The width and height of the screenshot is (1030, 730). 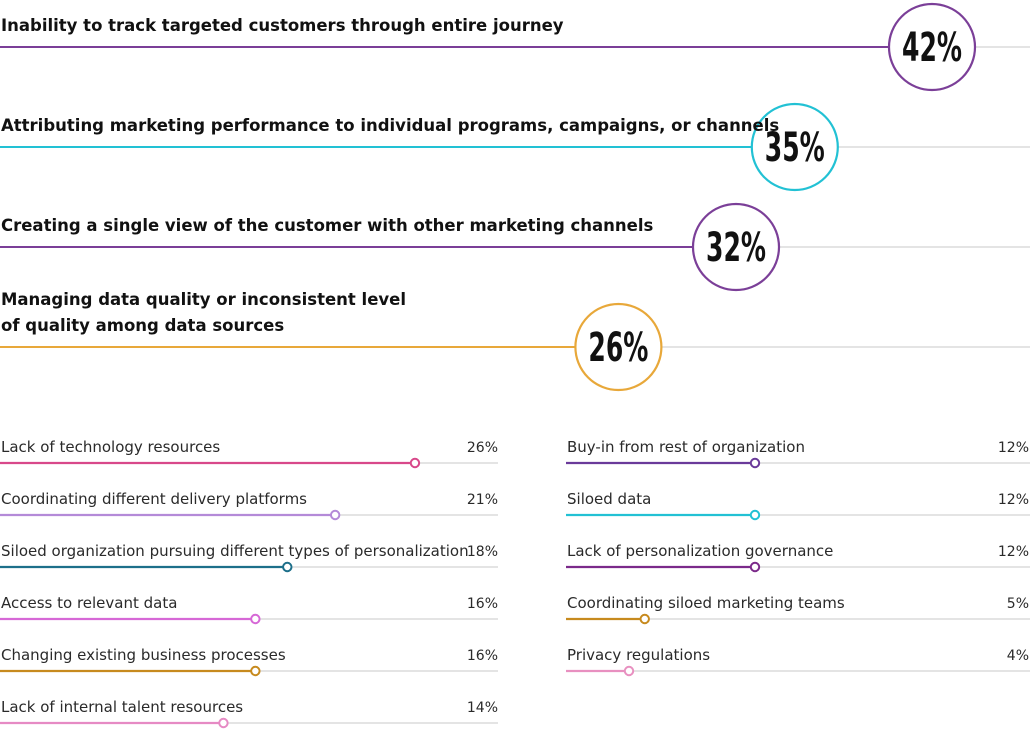 What do you see at coordinates (1018, 604) in the screenshot?
I see `right-item-value-4: 5%` at bounding box center [1018, 604].